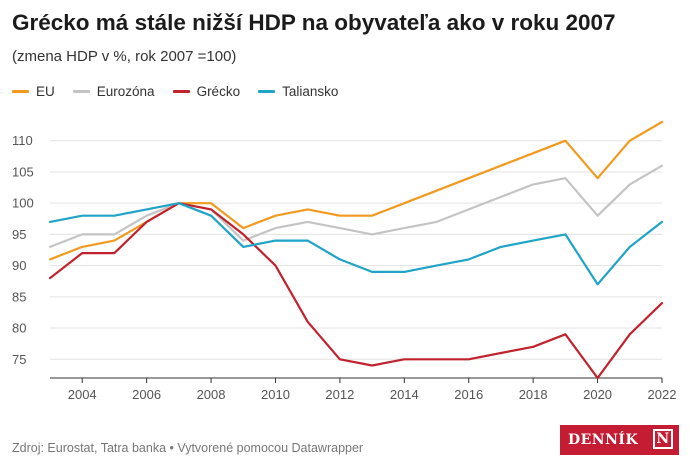 This screenshot has width=690, height=467. What do you see at coordinates (19, 265) in the screenshot?
I see `y-tick-label: 90` at bounding box center [19, 265].